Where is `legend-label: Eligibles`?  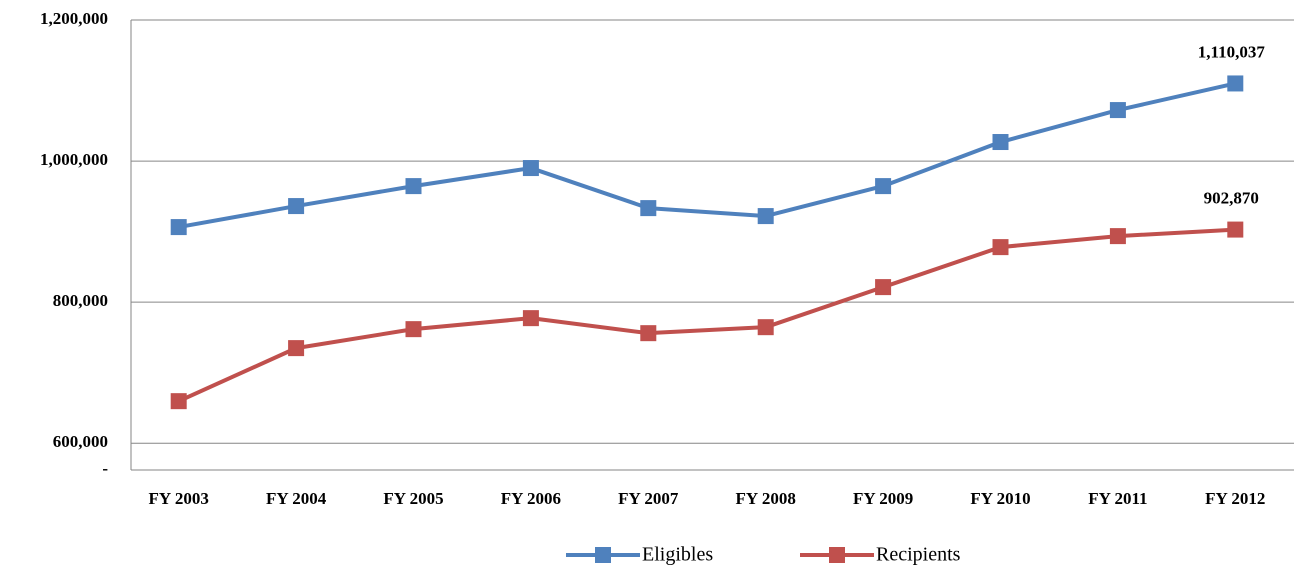
legend-label: Eligibles is located at coordinates (677, 555).